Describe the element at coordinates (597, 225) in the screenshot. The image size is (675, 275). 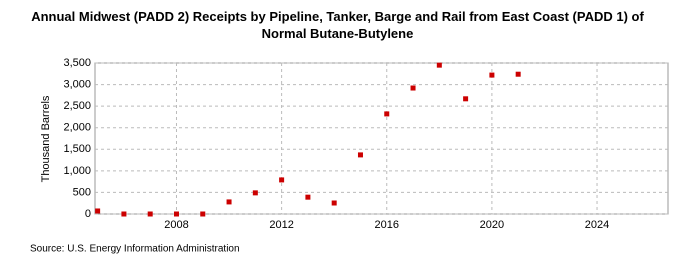
I see `x-tick-label: 2024` at that location.